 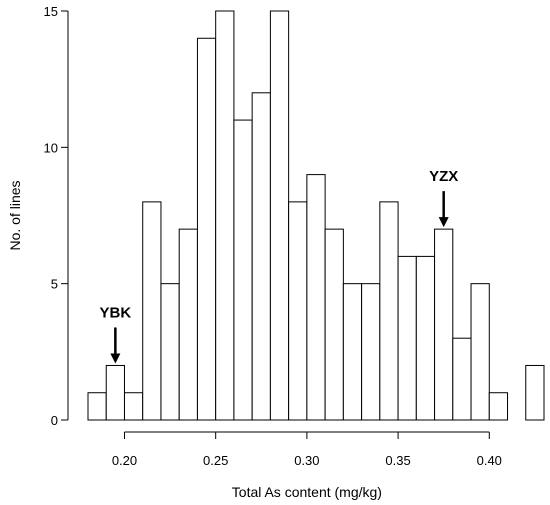 What do you see at coordinates (124, 460) in the screenshot?
I see `x-tick-label: 0.20` at bounding box center [124, 460].